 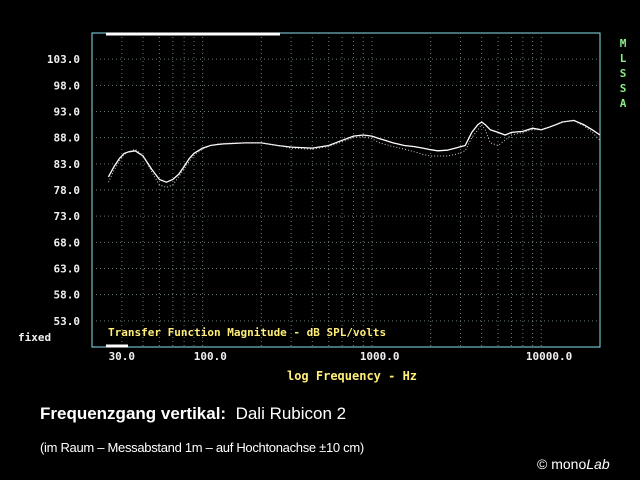 I want to click on y-tick-label: 68.0, so click(x=67, y=242).